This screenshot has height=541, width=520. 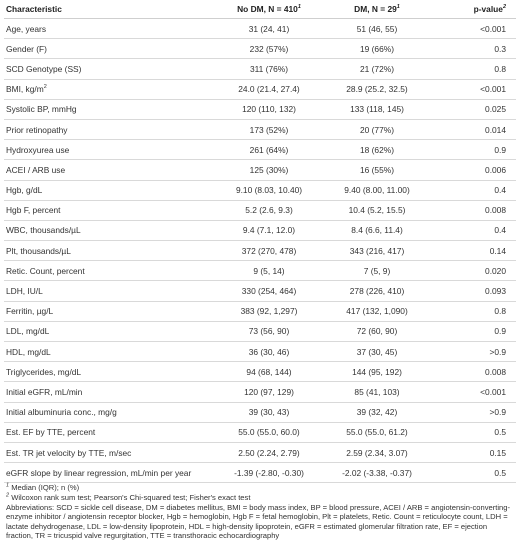 I want to click on row-label: LDH, IU/L, so click(x=111, y=291).